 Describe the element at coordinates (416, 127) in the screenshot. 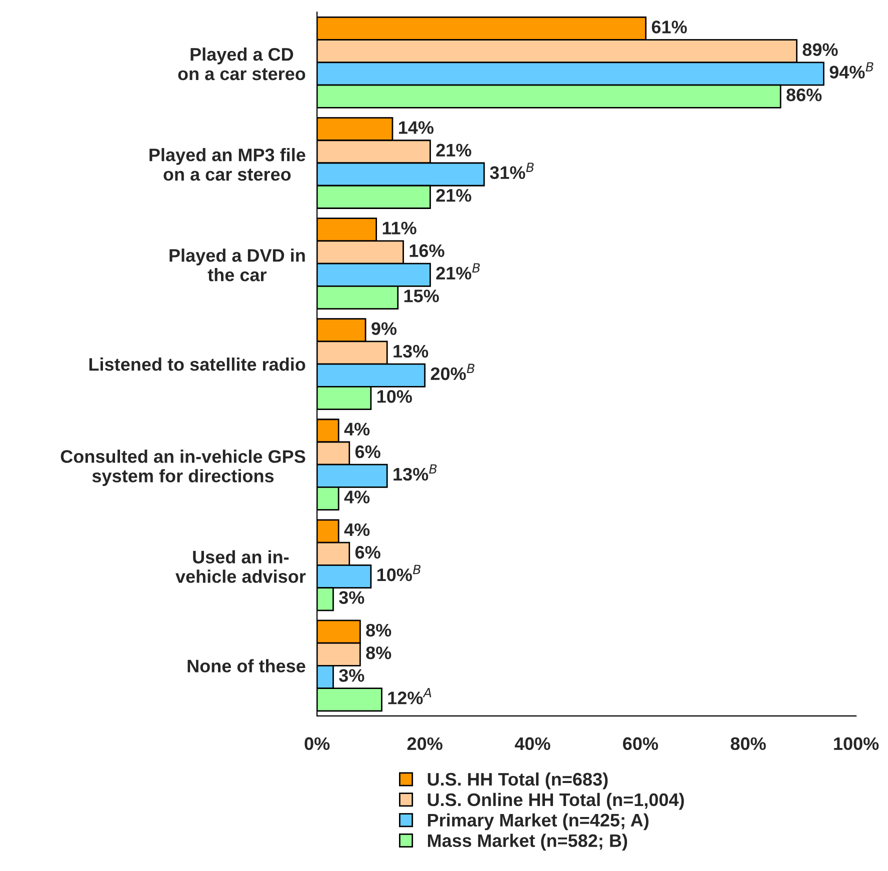

I see `data-label: 14%` at that location.